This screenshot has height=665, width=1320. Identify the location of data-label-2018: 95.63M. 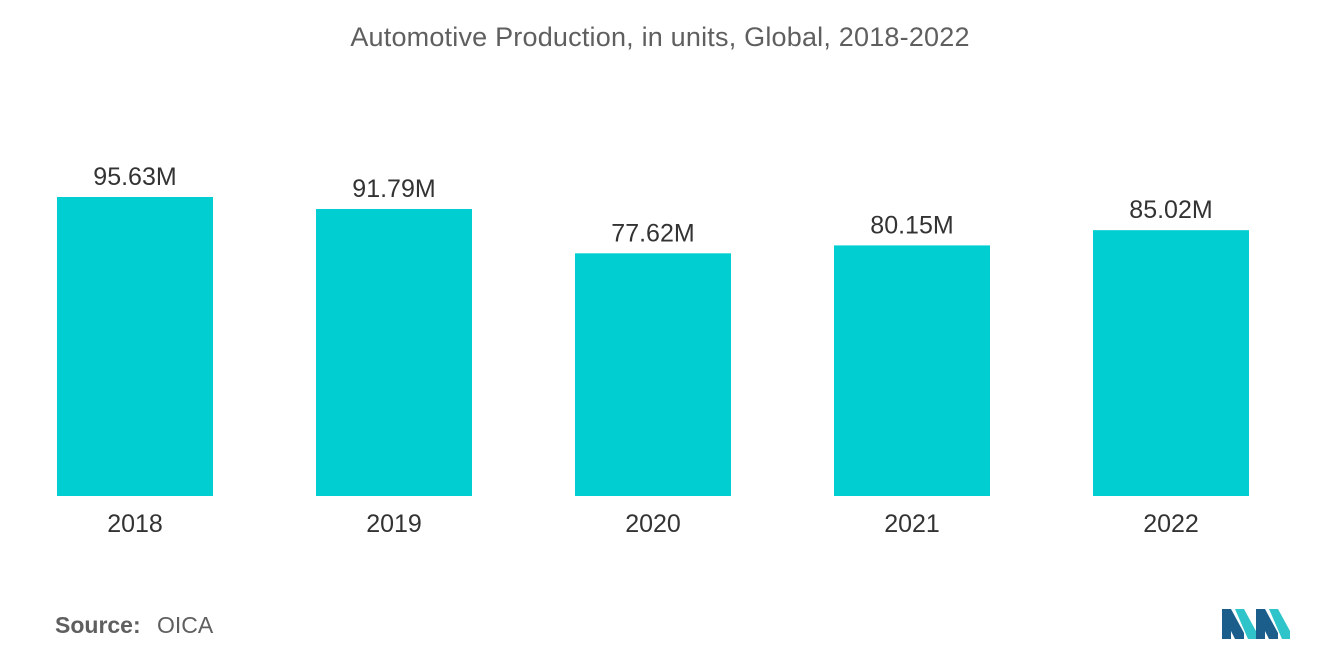
(134, 177).